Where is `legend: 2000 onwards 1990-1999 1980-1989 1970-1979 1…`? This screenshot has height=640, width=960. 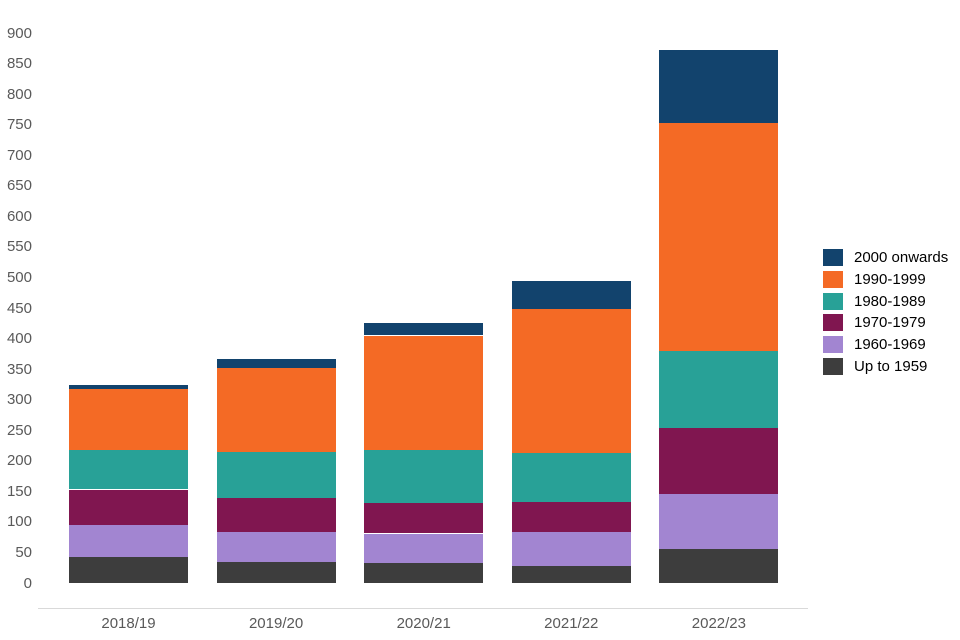
legend: 2000 onwards 1990-1999 1980-1989 1970-1979 1… is located at coordinates (885, 312).